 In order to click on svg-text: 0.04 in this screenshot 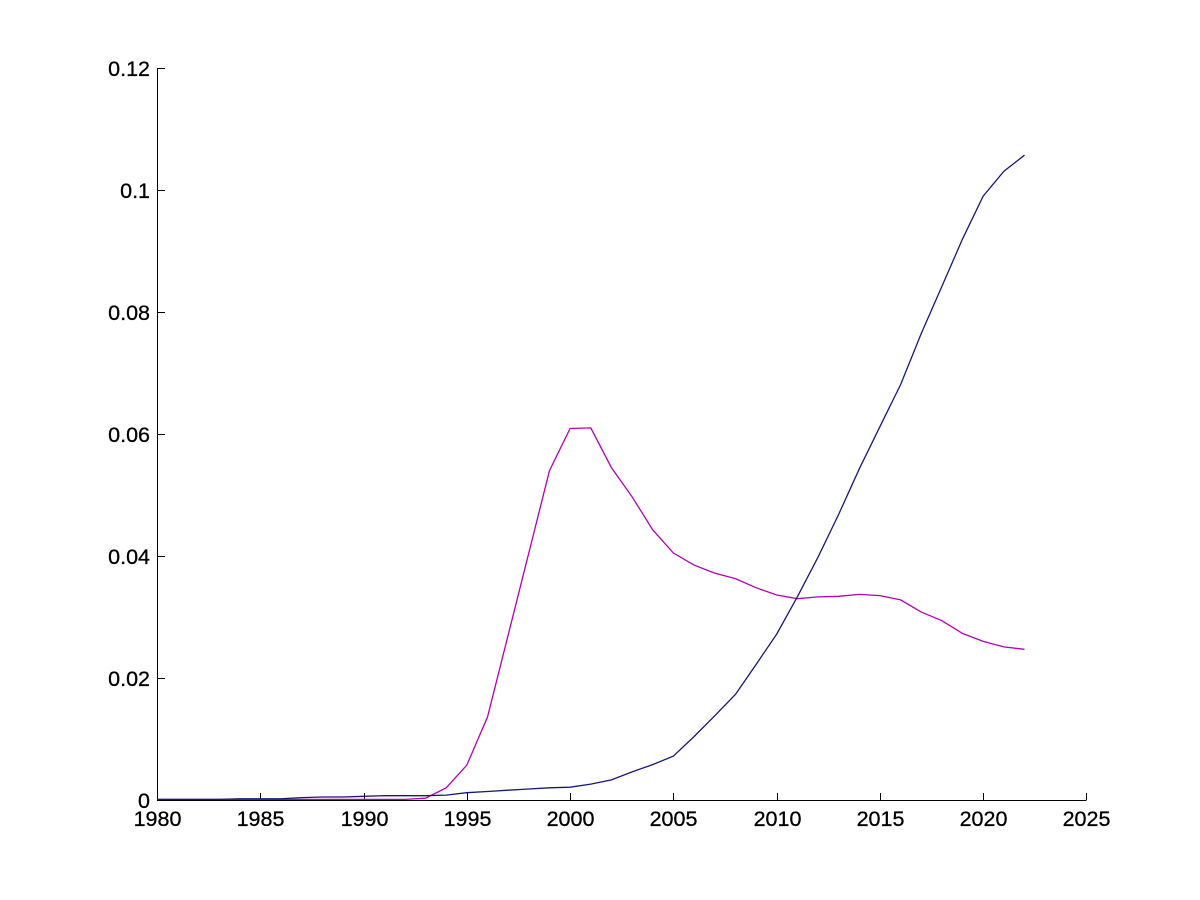, I will do `click(129, 557)`.